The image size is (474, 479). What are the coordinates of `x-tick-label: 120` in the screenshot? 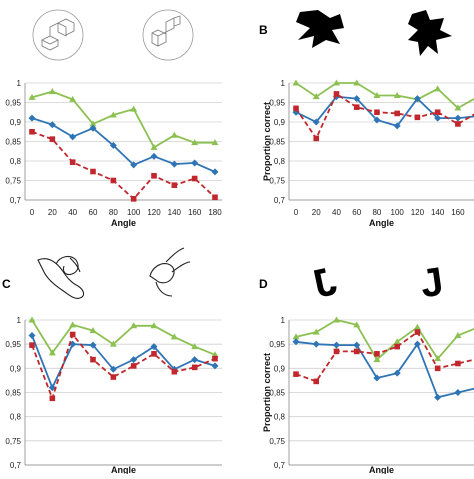 It's located at (154, 212).